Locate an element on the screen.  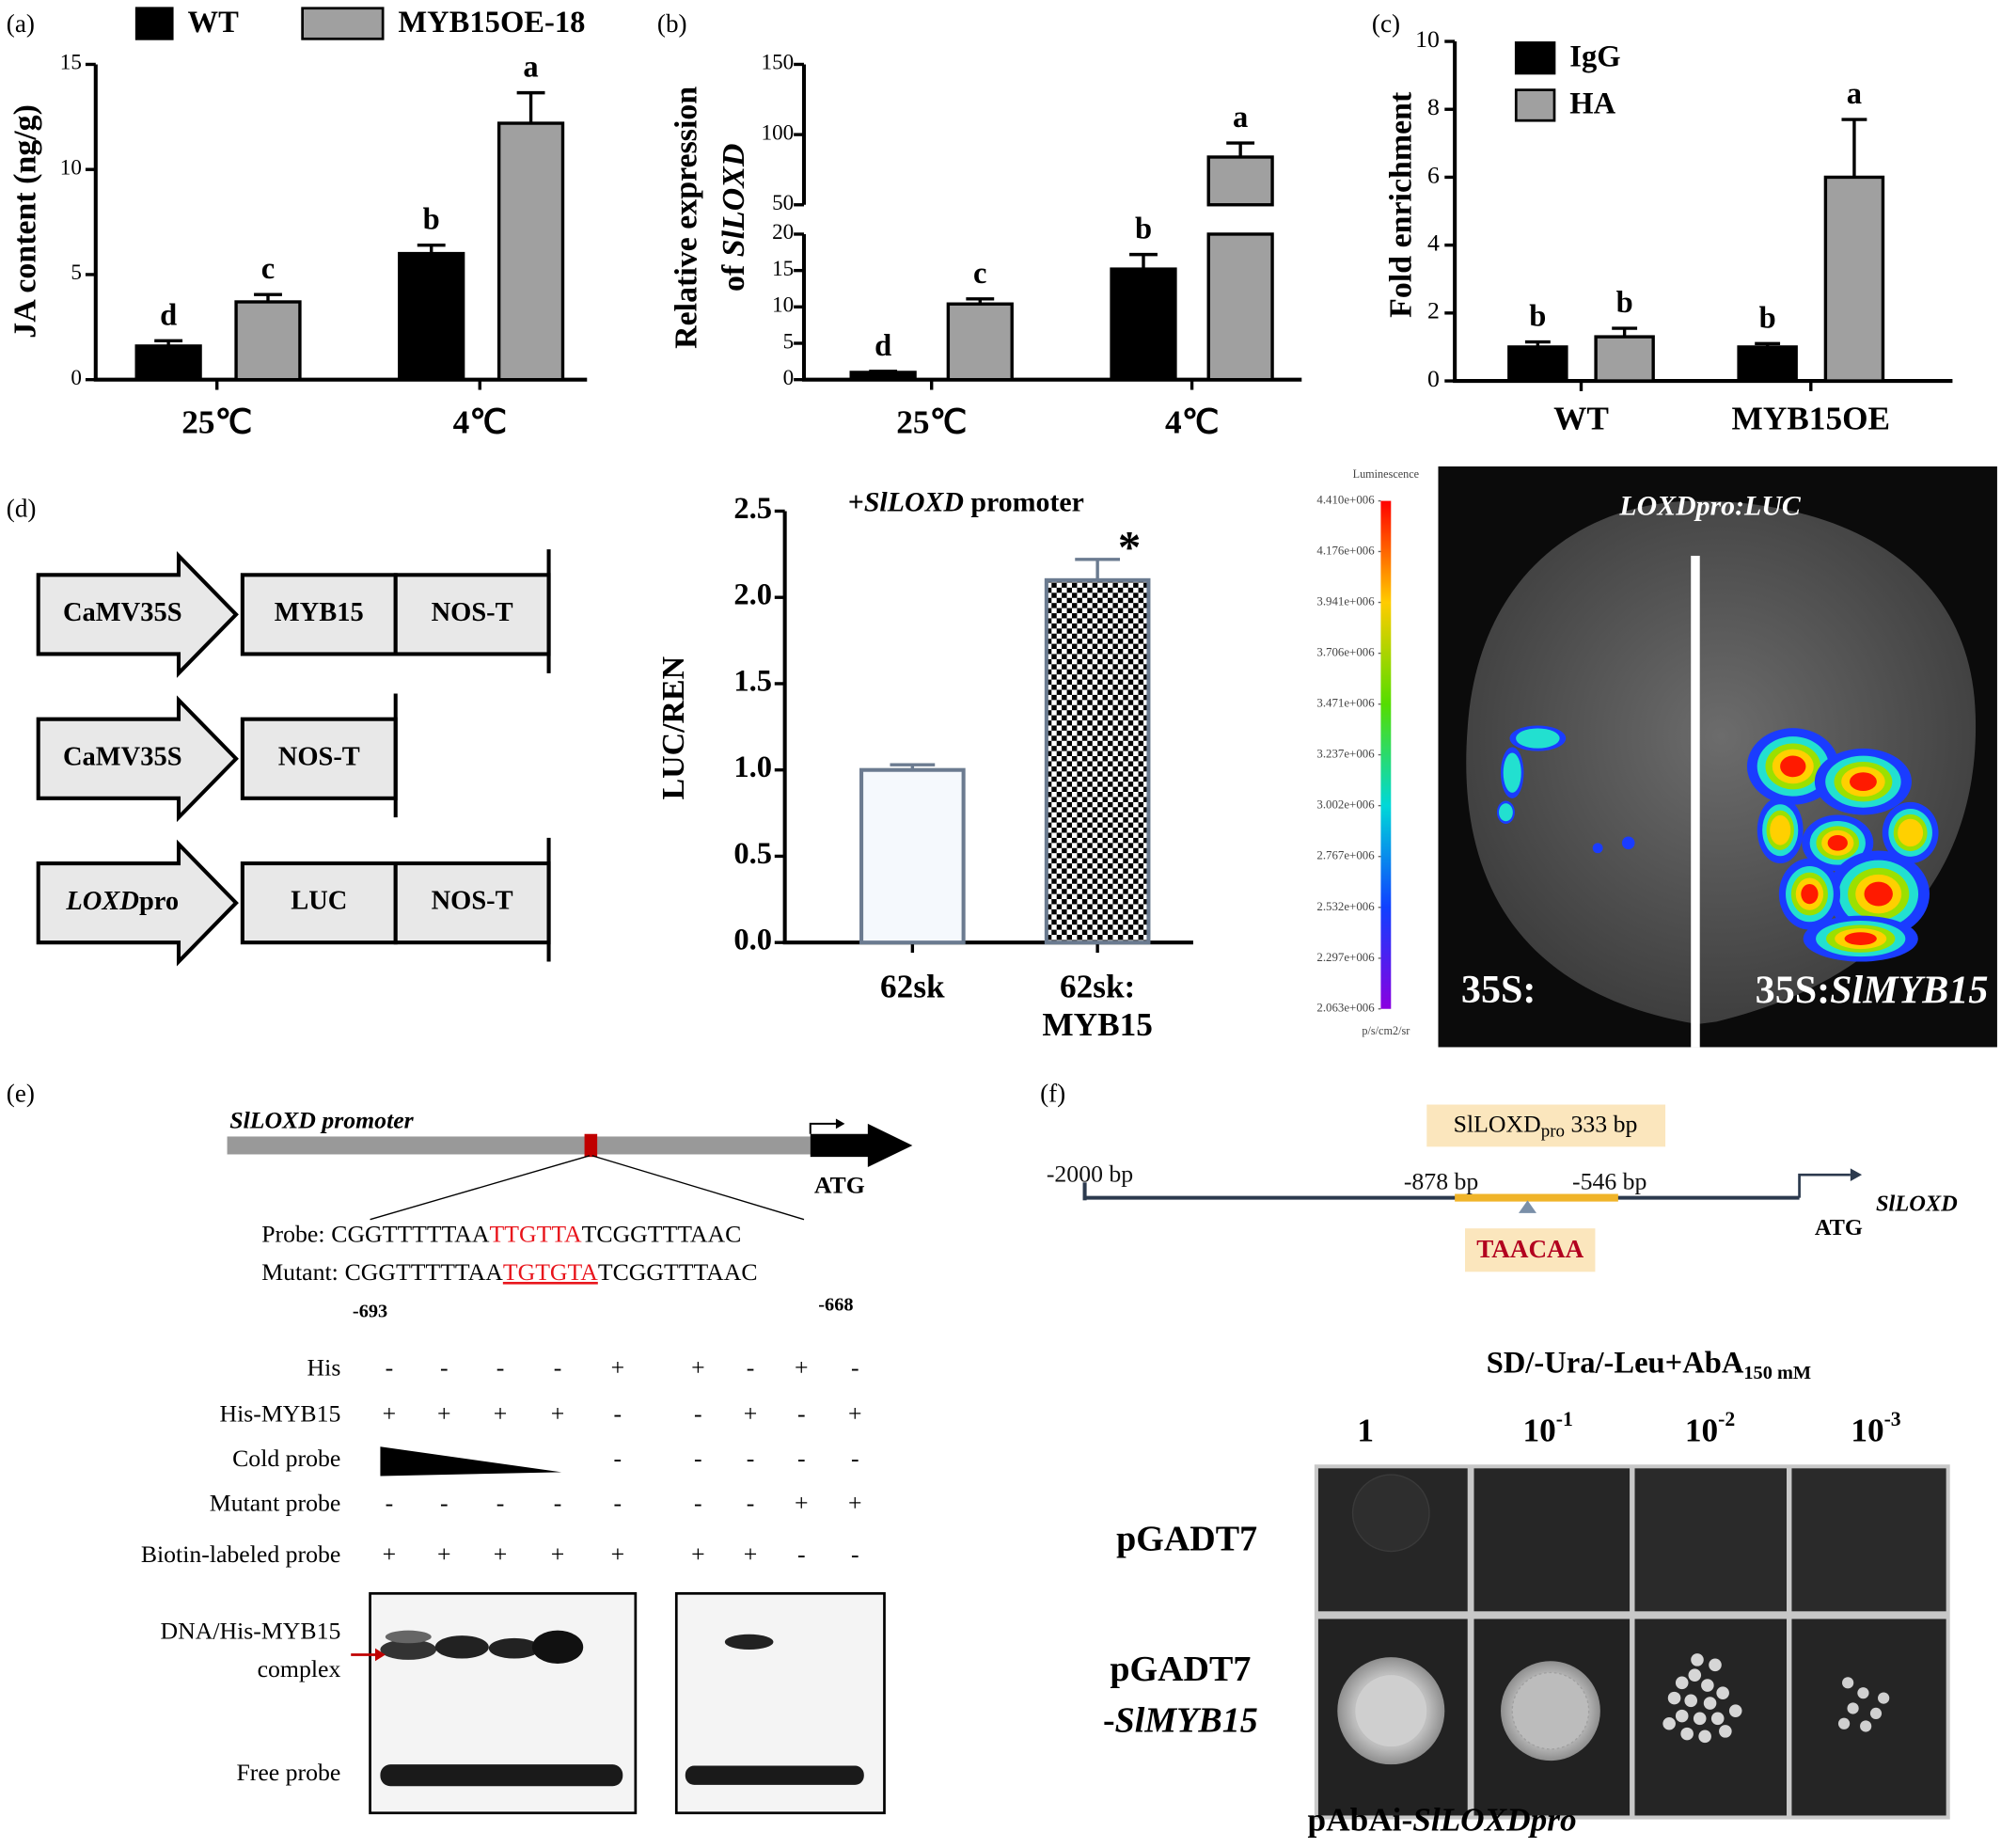
band-label: DNA/His-MYB15 is located at coordinates (251, 1630).